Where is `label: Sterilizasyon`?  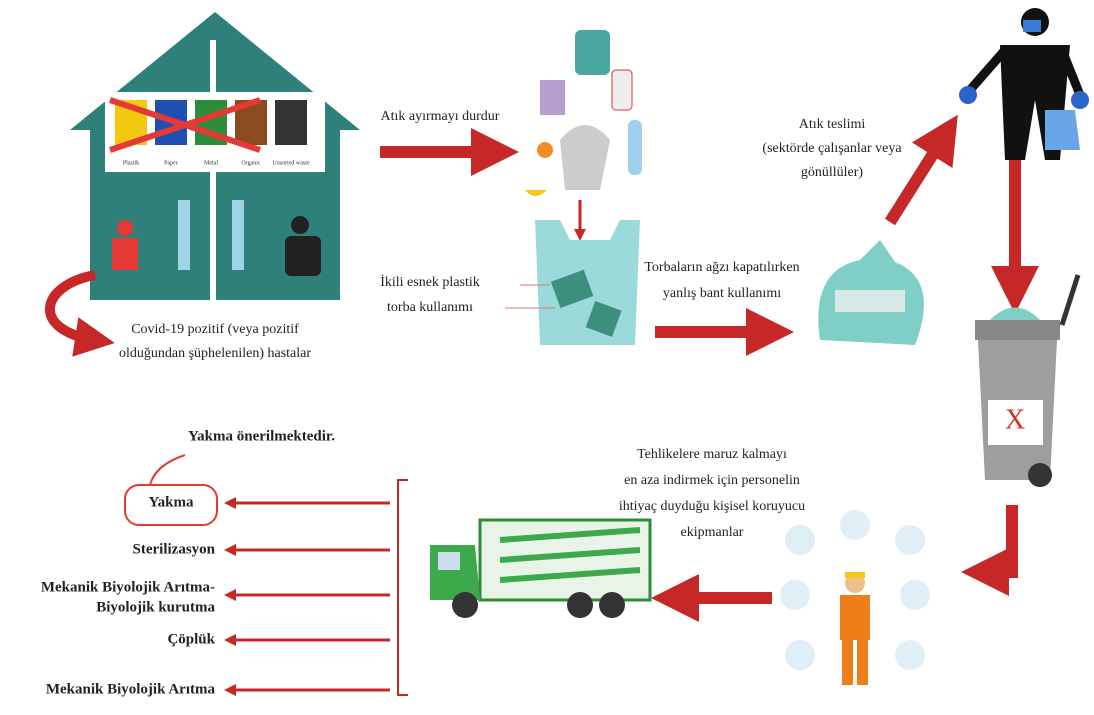
label: Sterilizasyon is located at coordinates (174, 549).